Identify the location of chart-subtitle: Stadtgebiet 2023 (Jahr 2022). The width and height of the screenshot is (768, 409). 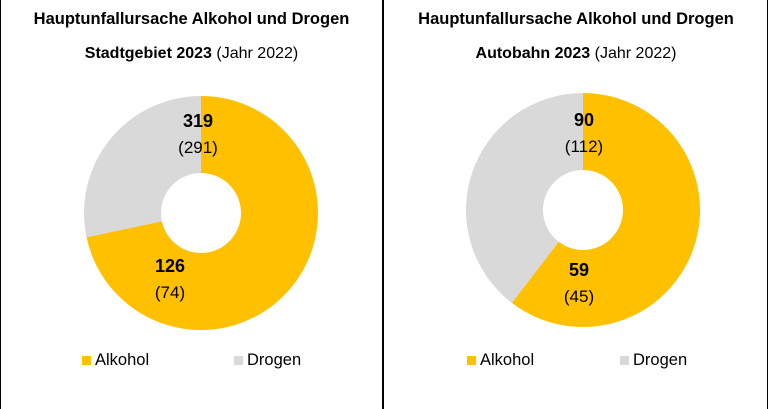
(191, 54).